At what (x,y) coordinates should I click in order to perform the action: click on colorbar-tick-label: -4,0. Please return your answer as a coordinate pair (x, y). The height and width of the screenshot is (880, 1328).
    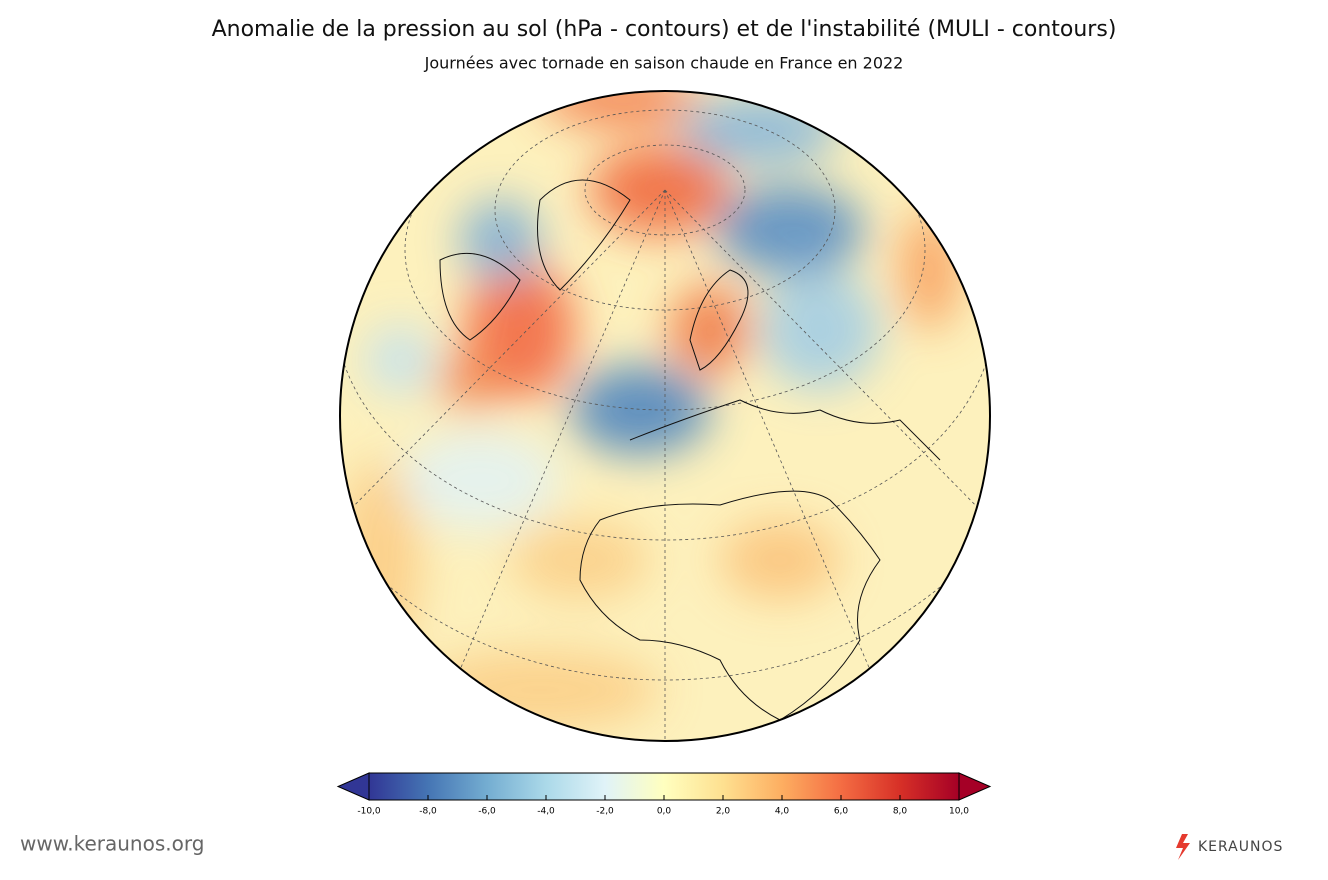
    Looking at the image, I should click on (546, 812).